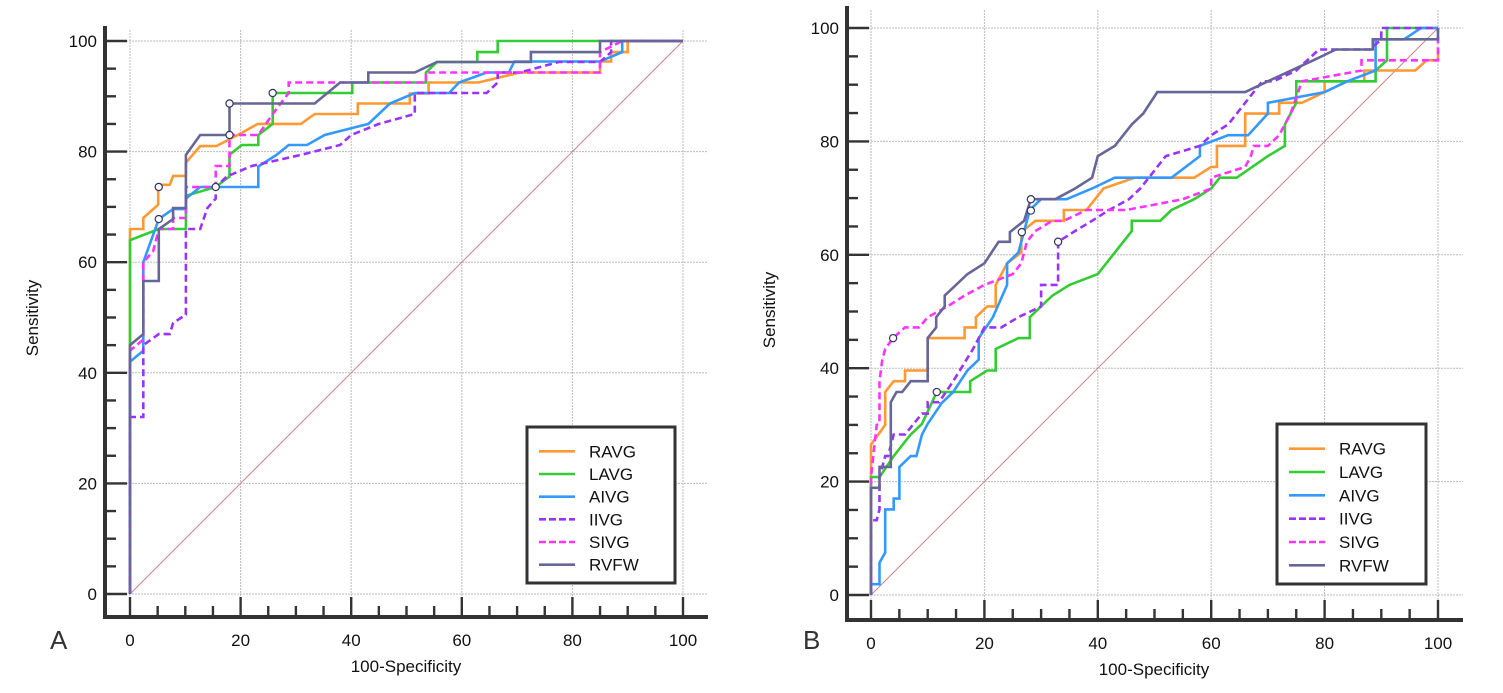 Image resolution: width=1503 pixels, height=693 pixels. What do you see at coordinates (1211, 643) in the screenshot?
I see `panel-b-x-tick-label-60: 60` at bounding box center [1211, 643].